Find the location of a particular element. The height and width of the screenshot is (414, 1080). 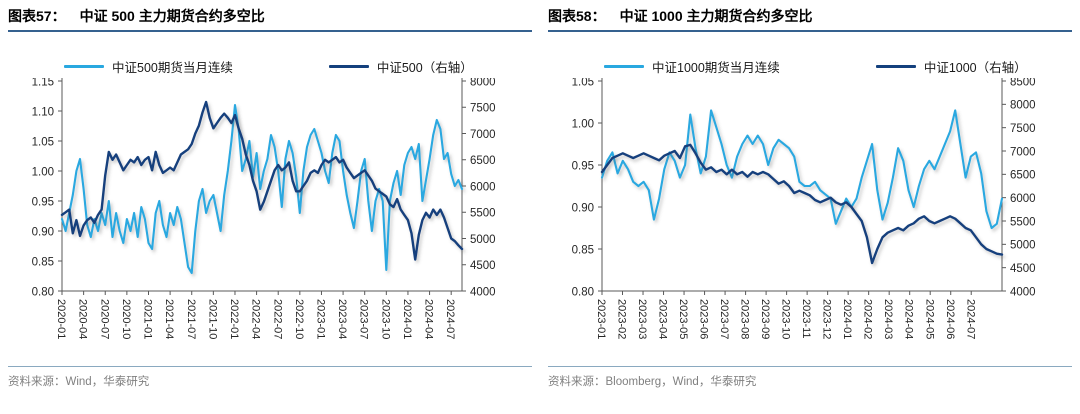

legend-item-futures-ratio: 中证500期货当月连续 is located at coordinates (148, 66).